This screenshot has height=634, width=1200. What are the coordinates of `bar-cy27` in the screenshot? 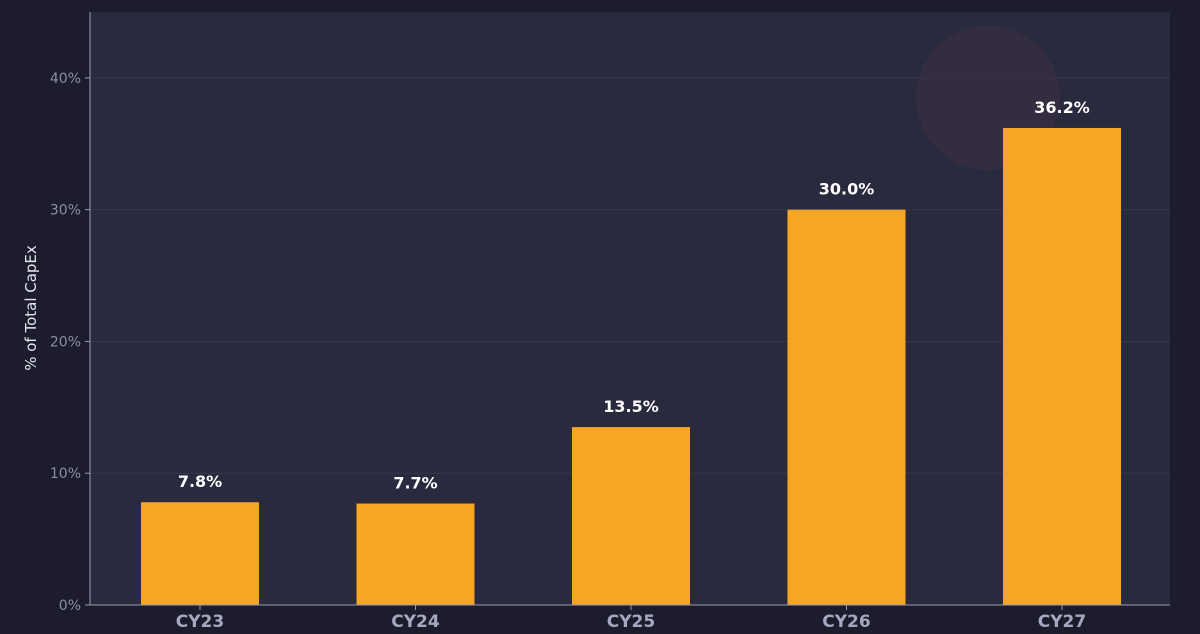 It's located at (1062, 366).